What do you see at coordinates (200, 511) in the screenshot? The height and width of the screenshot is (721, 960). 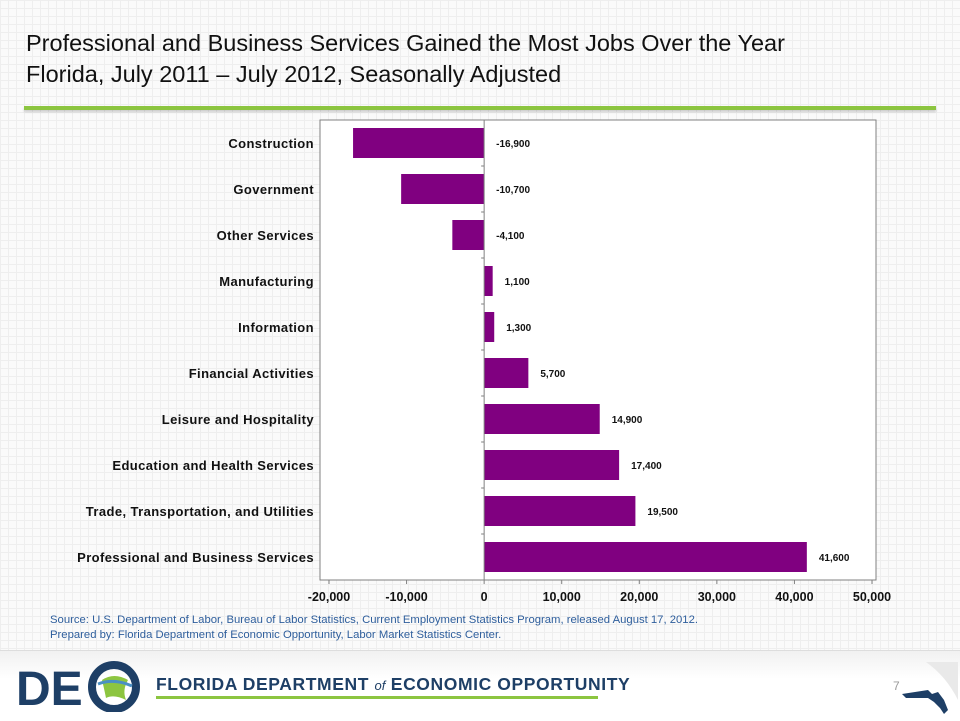 I see `category-label: Trade, Transportation, and Utilities` at bounding box center [200, 511].